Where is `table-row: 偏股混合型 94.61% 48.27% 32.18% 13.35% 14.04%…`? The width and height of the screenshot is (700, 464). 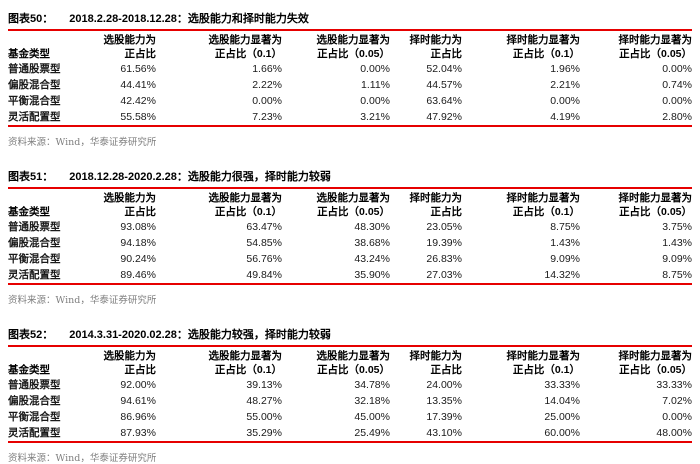
table-row: 偏股混合型 94.61% 48.27% 32.18% 13.35% 14.04%… is located at coordinates (350, 401).